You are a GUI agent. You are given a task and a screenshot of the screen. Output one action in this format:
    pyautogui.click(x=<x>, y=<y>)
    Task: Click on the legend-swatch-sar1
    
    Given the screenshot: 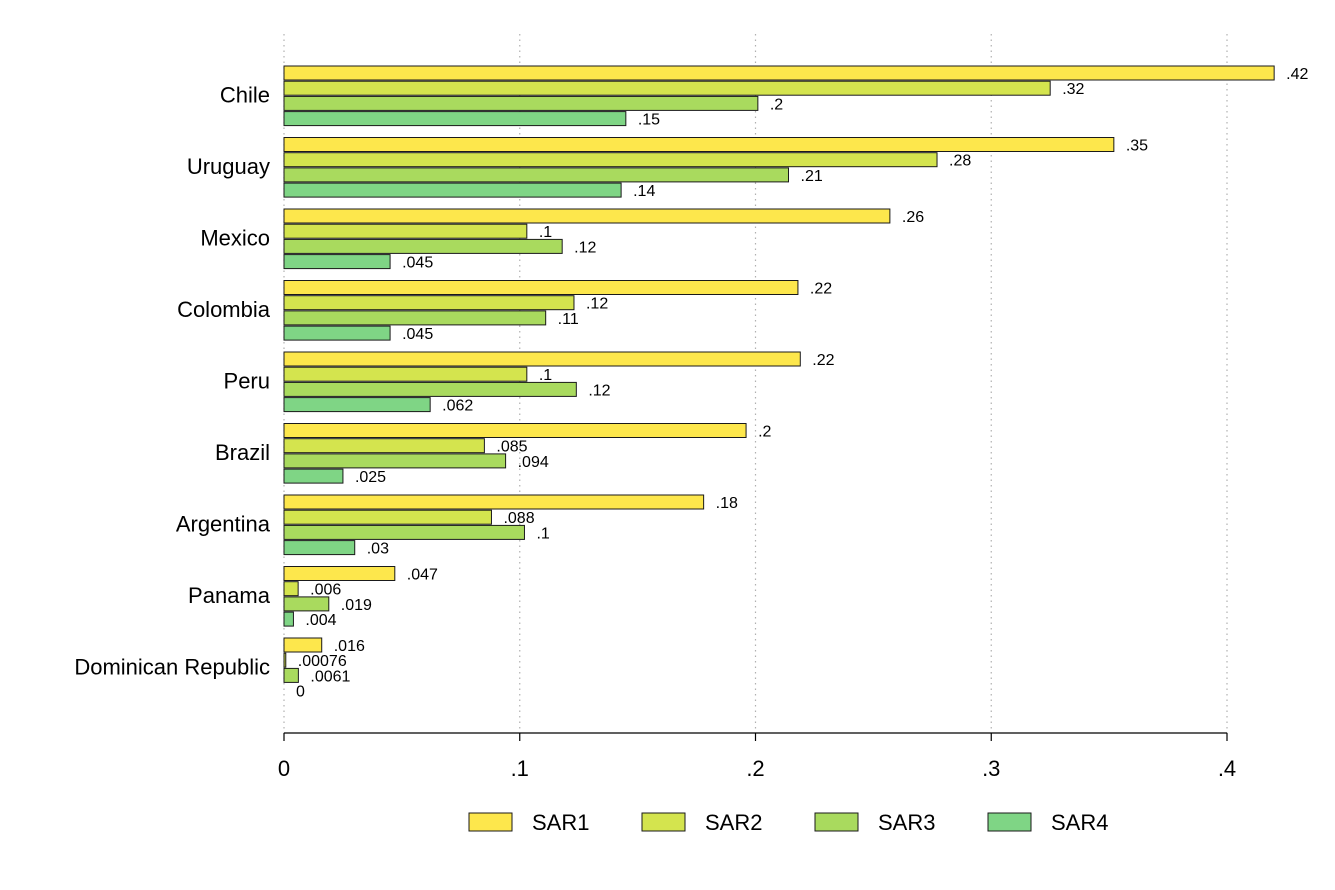 What is the action you would take?
    pyautogui.click(x=490, y=822)
    